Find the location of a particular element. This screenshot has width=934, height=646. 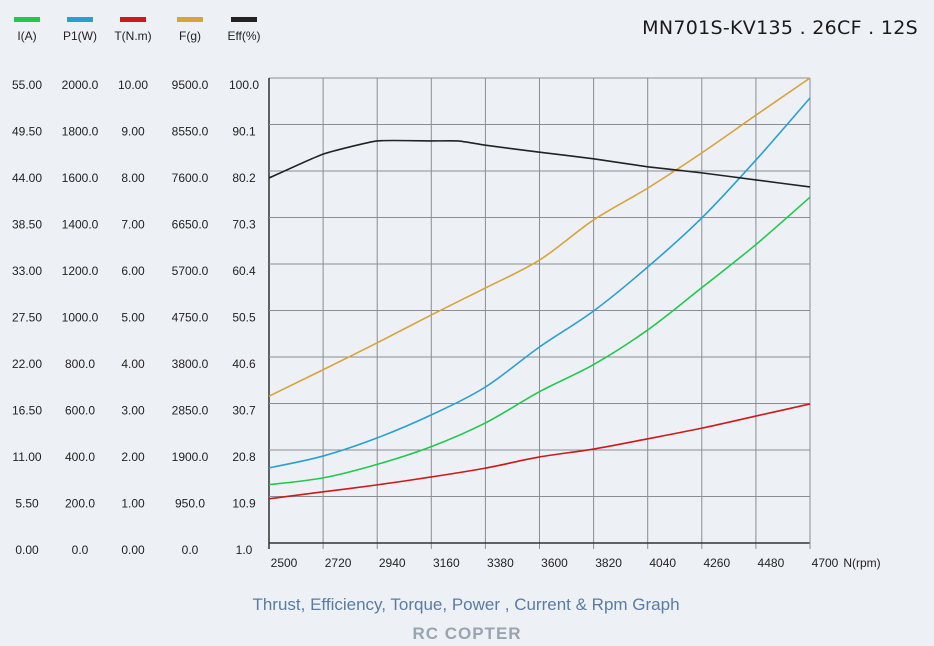

x-tick-label: 2720 is located at coordinates (338, 563).